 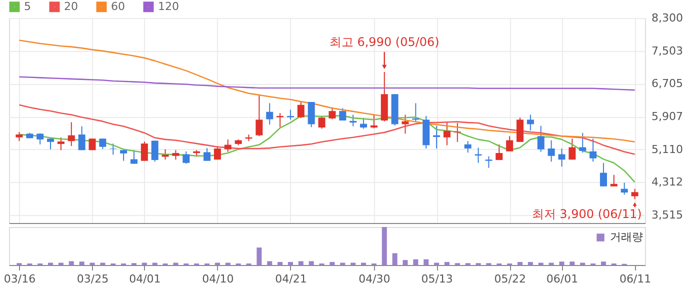 I want to click on x-tick-label: 04/21, so click(x=291, y=279).